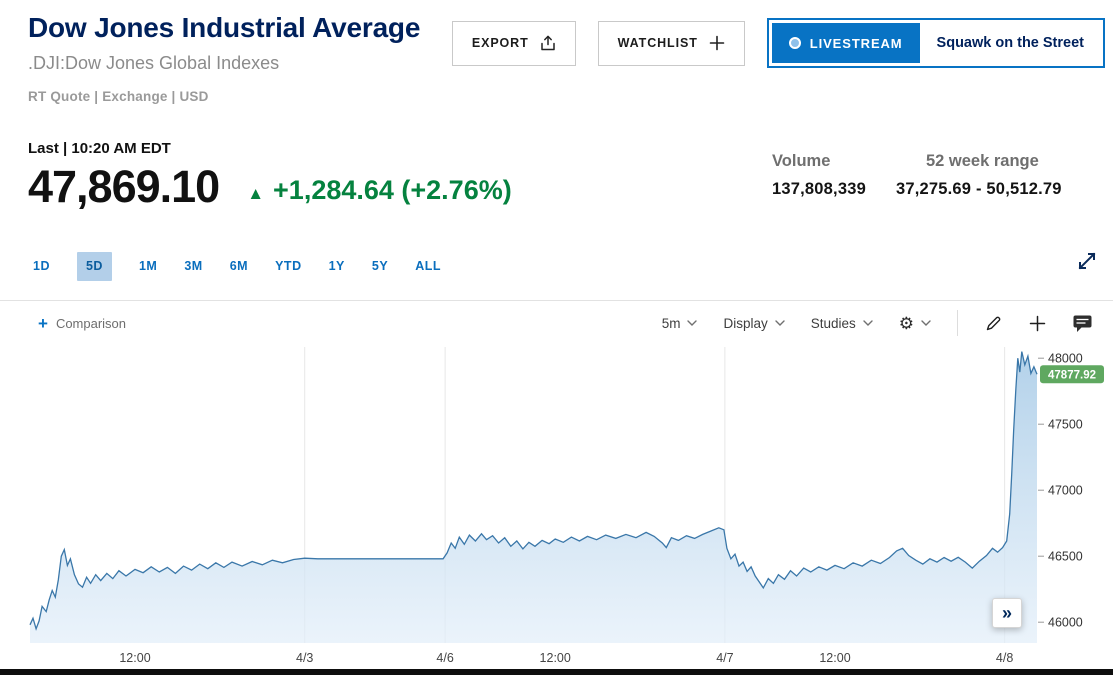 The width and height of the screenshot is (1113, 675). I want to click on price-row: 47,869.10 ▲ +1,284.64 (+2.76%), so click(270, 187).